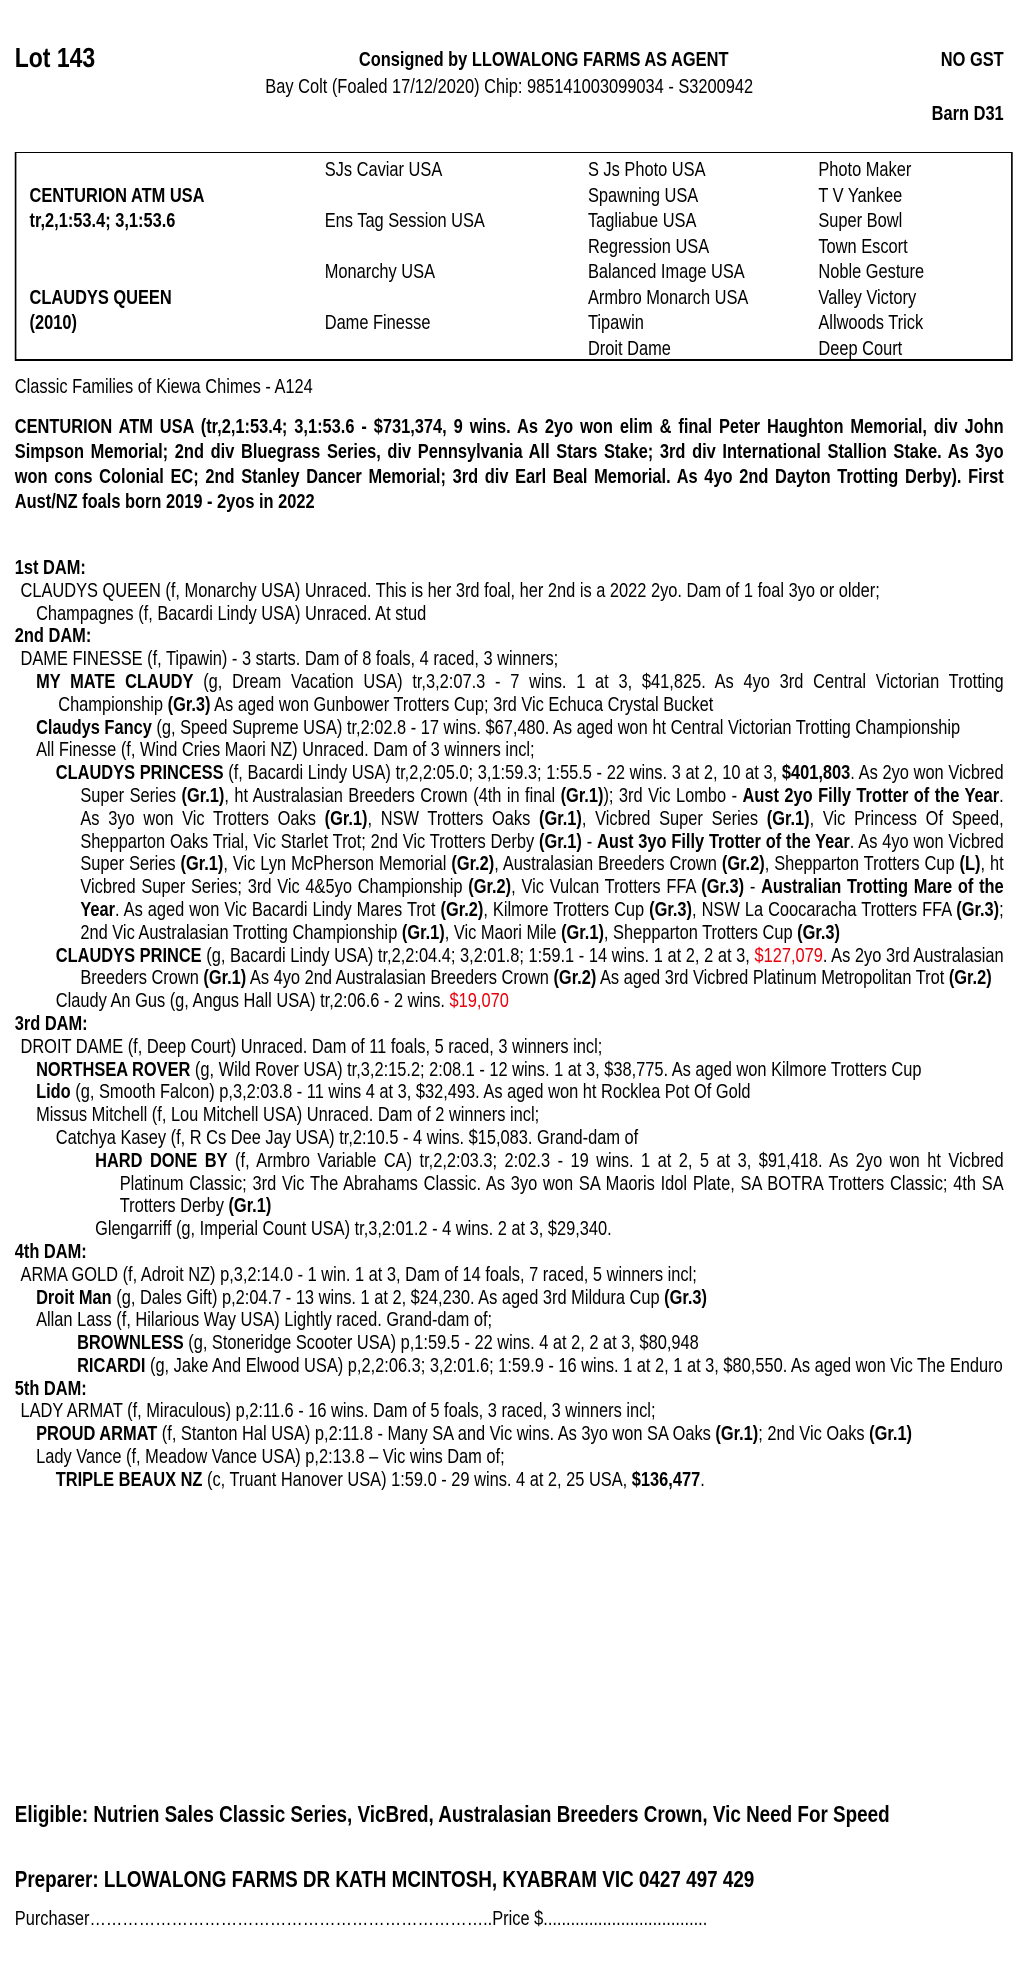  Describe the element at coordinates (814, 1434) in the screenshot. I see `entry-text: ; 2nd Vic Oaks` at that location.